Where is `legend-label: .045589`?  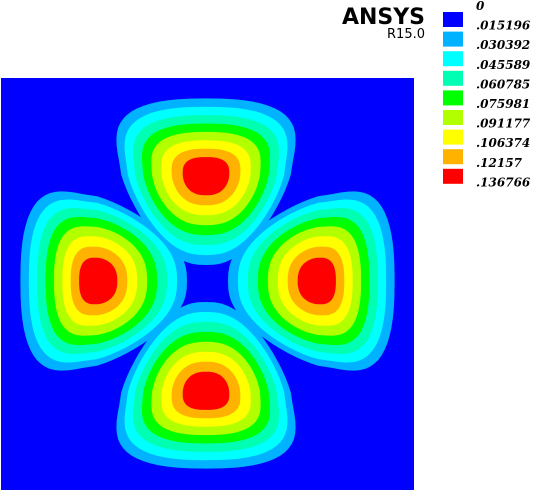 legend-label: .045589 is located at coordinates (503, 65).